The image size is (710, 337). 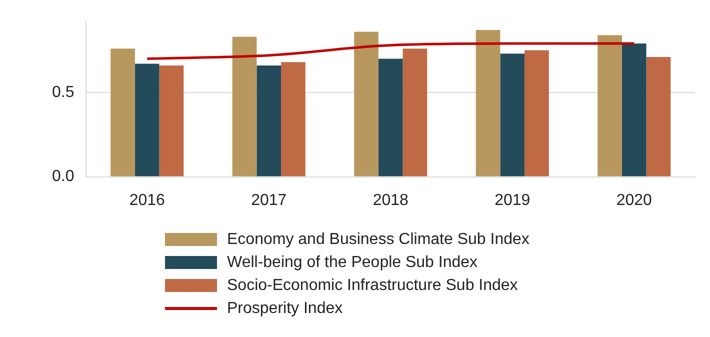 What do you see at coordinates (63, 177) in the screenshot?
I see `y-tick-label: 0.0` at bounding box center [63, 177].